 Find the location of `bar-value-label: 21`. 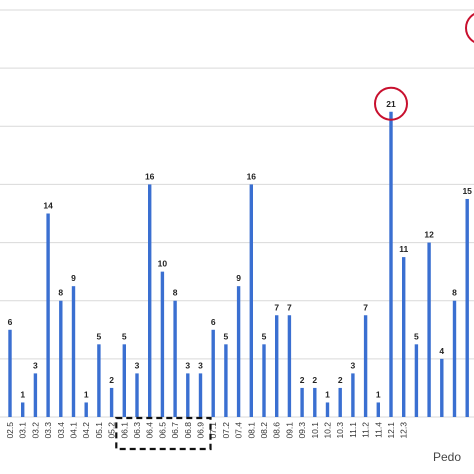

bar-value-label: 21 is located at coordinates (391, 104).